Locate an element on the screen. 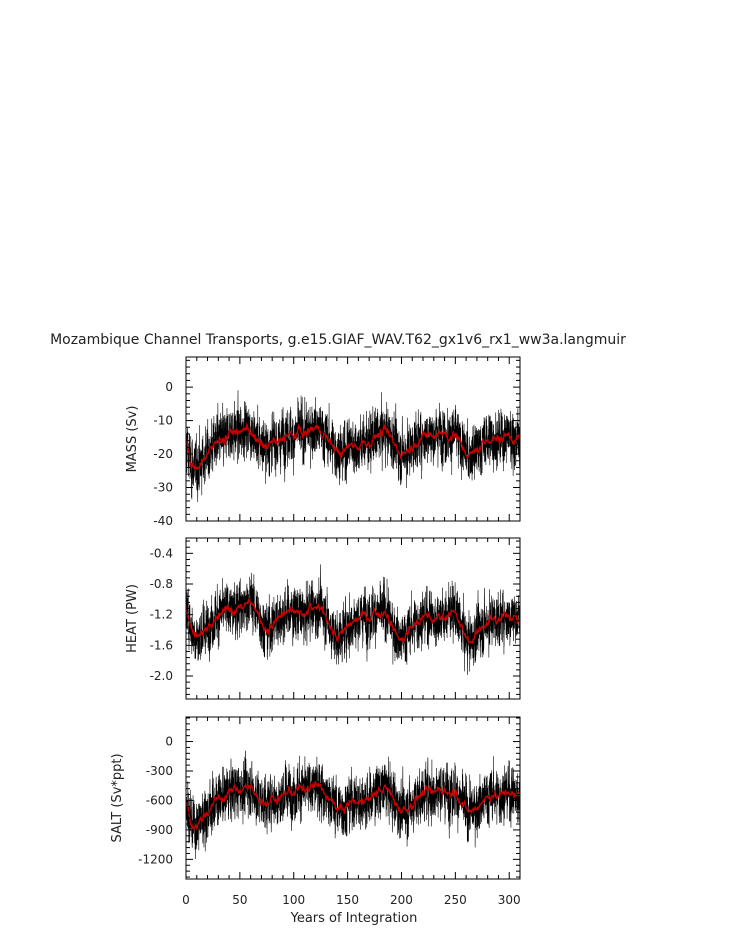  y-tick-label: -600 is located at coordinates (159, 800).